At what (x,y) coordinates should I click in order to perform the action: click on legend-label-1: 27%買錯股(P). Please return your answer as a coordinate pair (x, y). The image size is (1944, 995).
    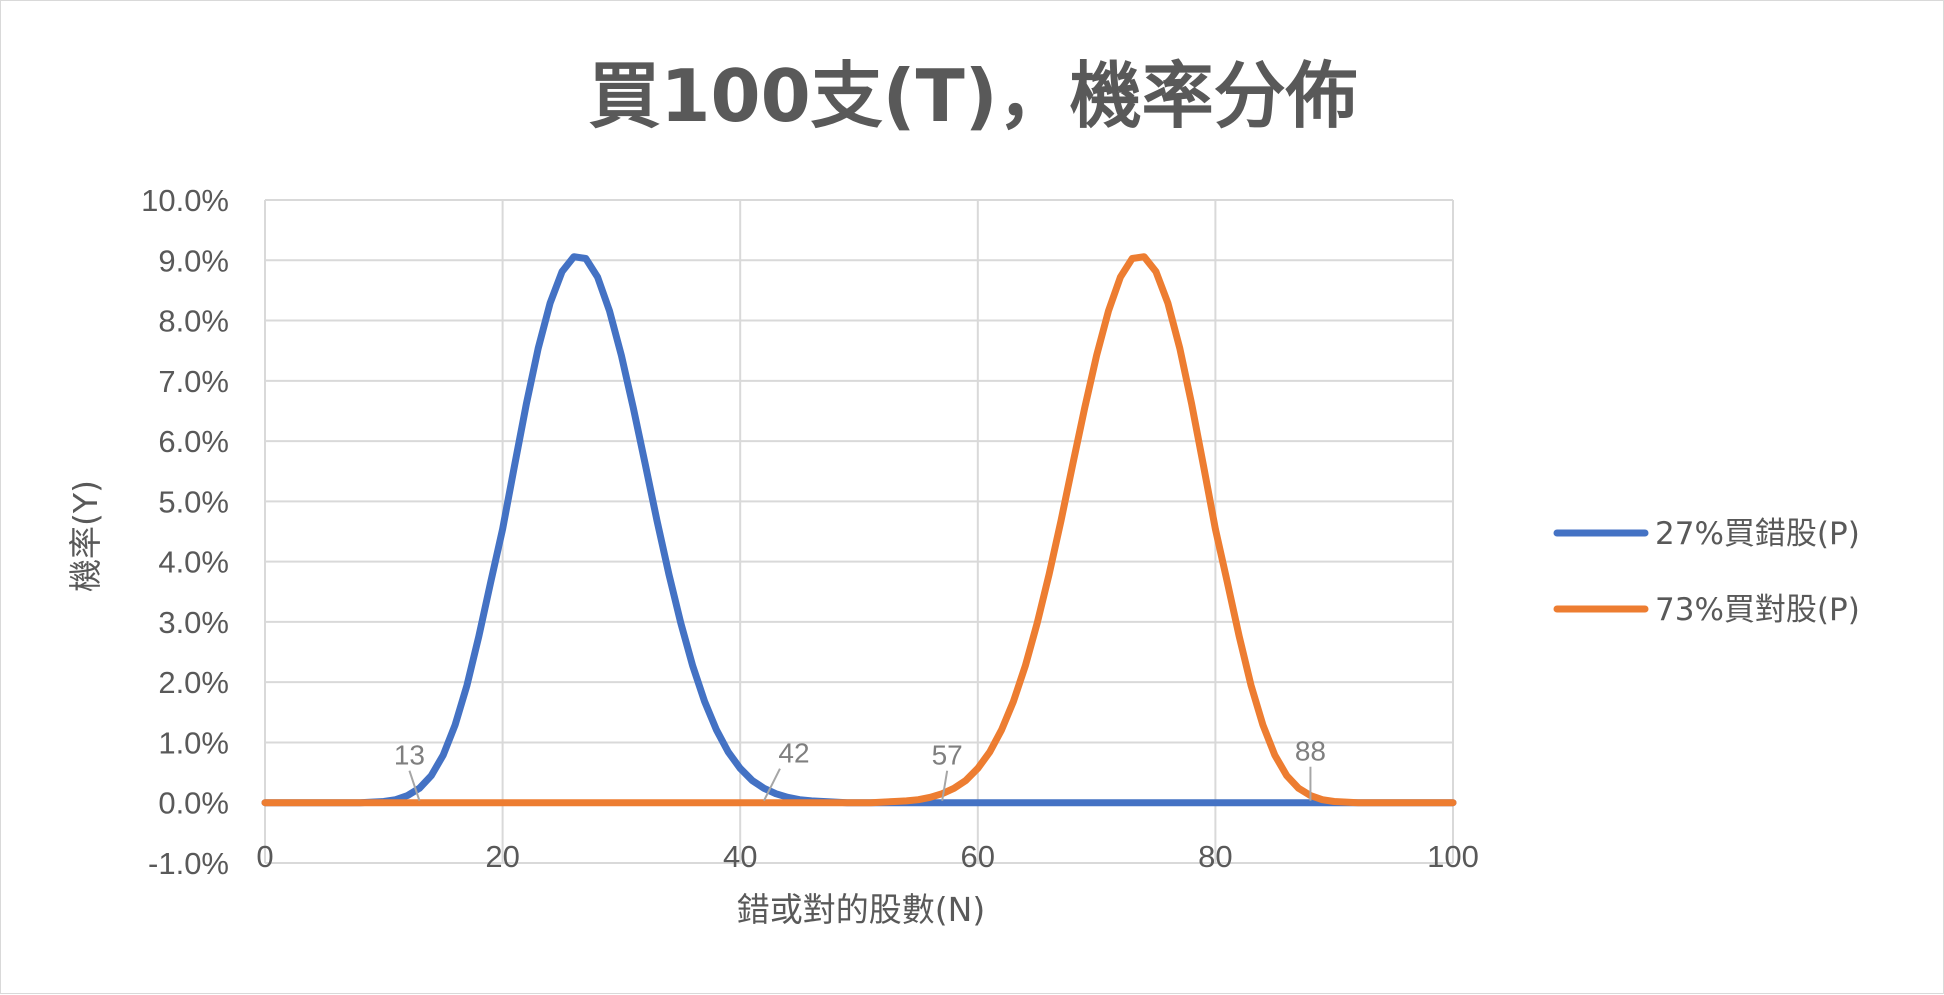
    Looking at the image, I should click on (1757, 534).